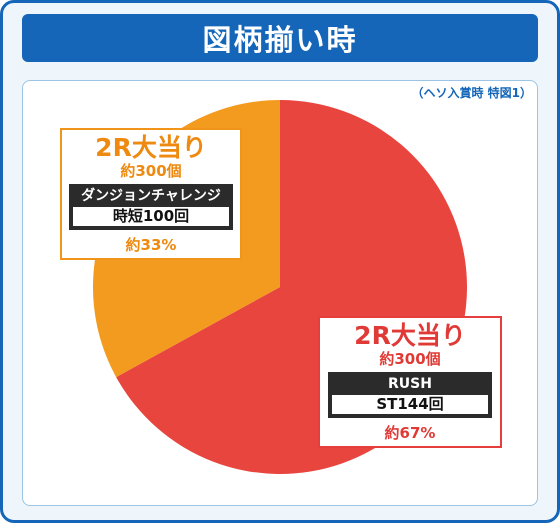 Image resolution: width=560 pixels, height=523 pixels. I want to click on chart-title: 図柄揃い時, so click(280, 38).